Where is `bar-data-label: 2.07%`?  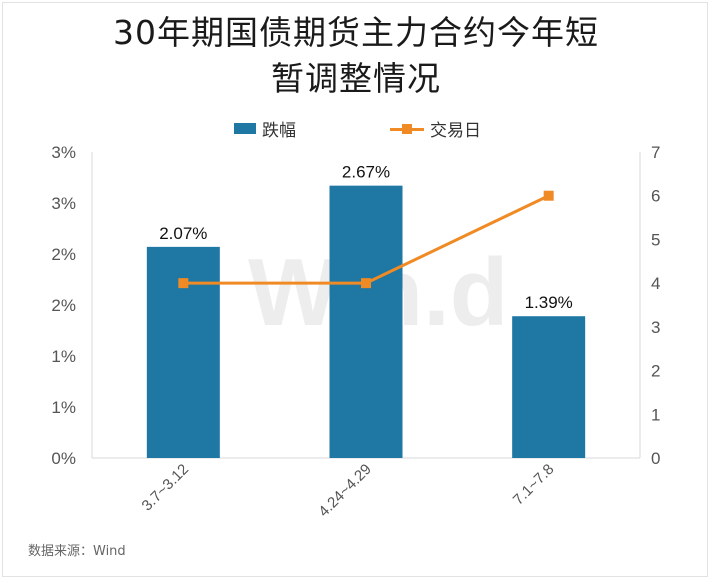
bar-data-label: 2.07% is located at coordinates (183, 233).